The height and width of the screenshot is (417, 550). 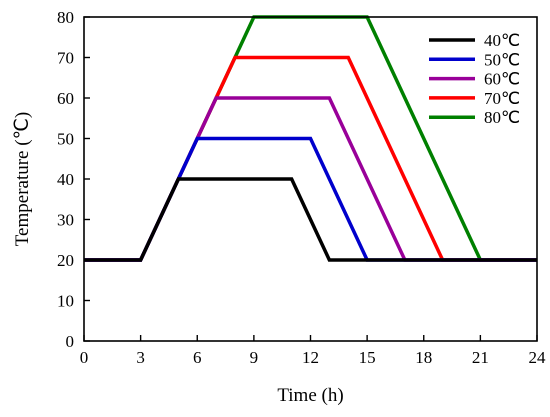 What do you see at coordinates (502, 59) in the screenshot?
I see `legend-label-1: 50℃` at bounding box center [502, 59].